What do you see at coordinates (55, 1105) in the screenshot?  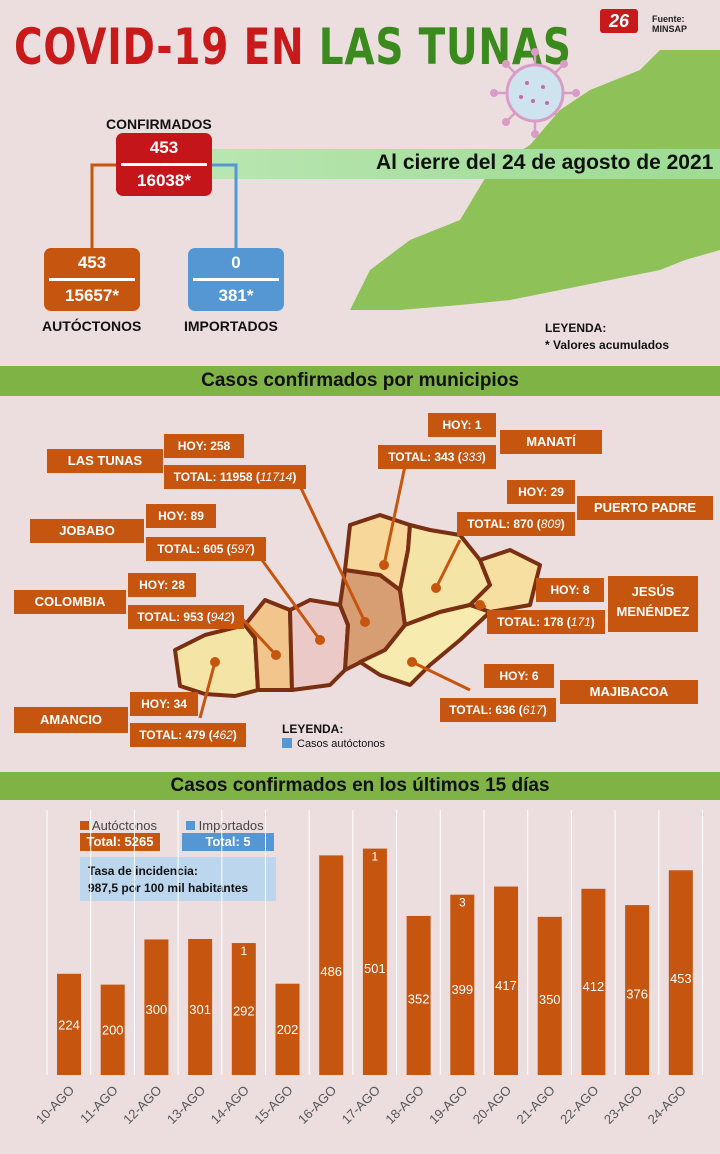 I see `x-tick-label: 10-AGO` at bounding box center [55, 1105].